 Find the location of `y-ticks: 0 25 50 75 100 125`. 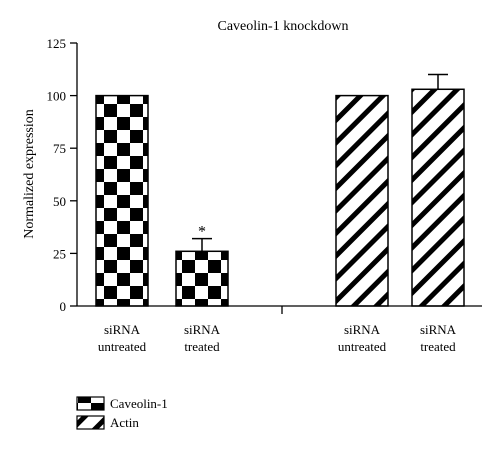

y-ticks: 0 25 50 75 100 125 is located at coordinates (62, 175).